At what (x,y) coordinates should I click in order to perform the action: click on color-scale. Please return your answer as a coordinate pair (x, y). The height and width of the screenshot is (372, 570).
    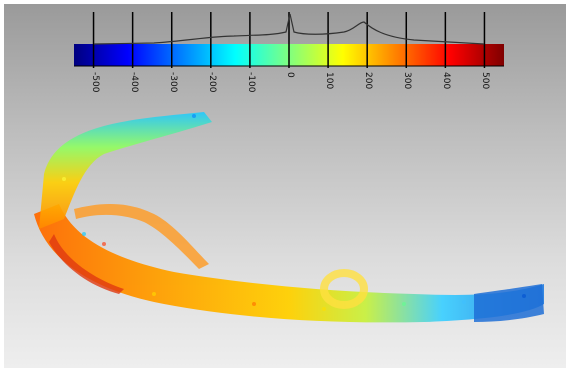
    Looking at the image, I should click on (289, 40).